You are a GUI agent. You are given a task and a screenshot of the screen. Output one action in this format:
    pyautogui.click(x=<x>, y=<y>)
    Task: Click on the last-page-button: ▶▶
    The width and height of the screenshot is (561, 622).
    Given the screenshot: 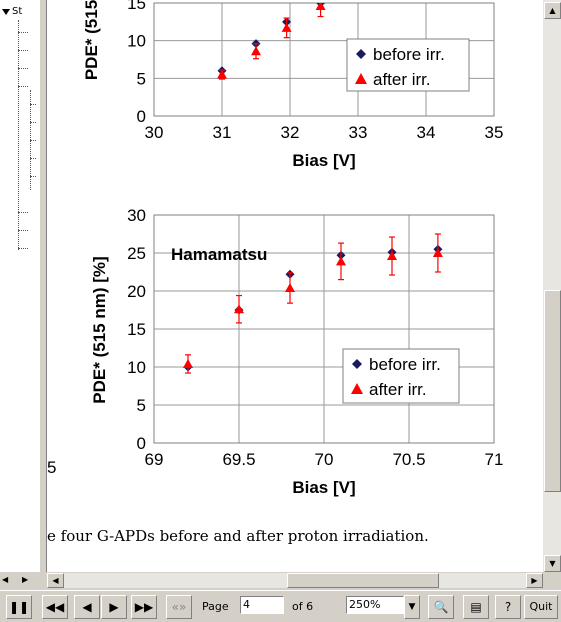 What is the action you would take?
    pyautogui.click(x=144, y=607)
    